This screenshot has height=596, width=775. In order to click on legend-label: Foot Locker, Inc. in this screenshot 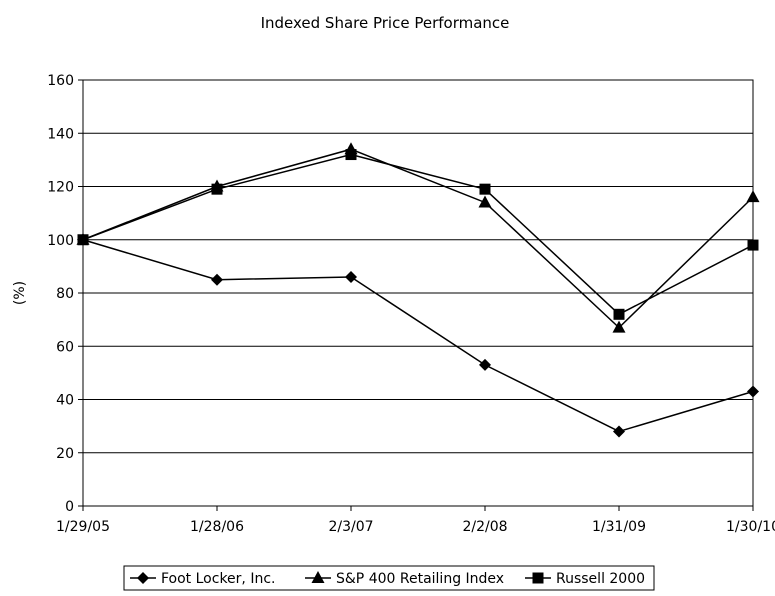, I will do `click(218, 579)`.